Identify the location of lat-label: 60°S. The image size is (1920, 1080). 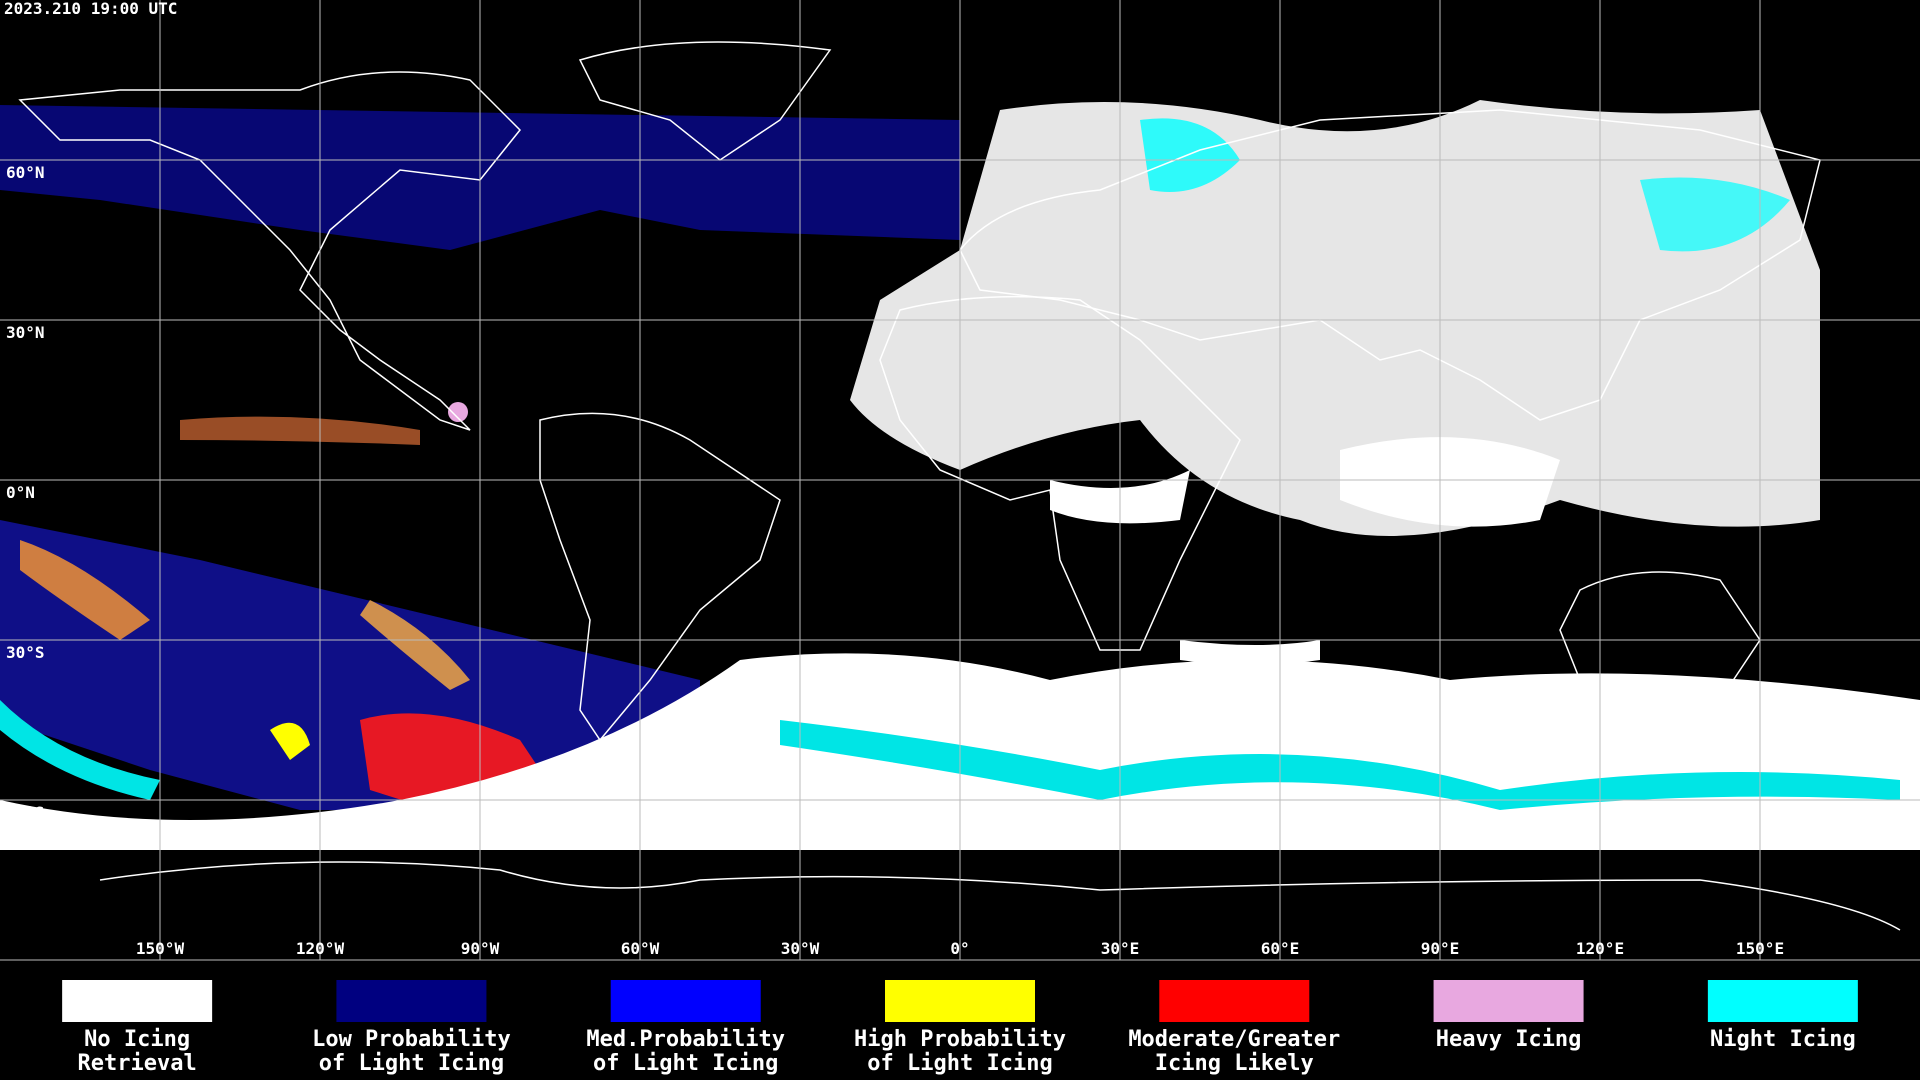
(25, 812).